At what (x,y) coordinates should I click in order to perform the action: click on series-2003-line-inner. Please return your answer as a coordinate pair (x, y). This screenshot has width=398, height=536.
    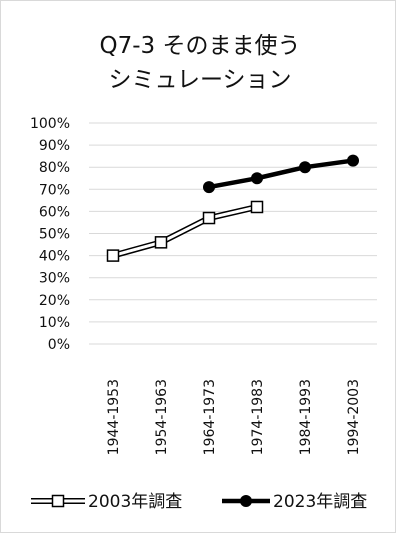
    Looking at the image, I should click on (185, 231).